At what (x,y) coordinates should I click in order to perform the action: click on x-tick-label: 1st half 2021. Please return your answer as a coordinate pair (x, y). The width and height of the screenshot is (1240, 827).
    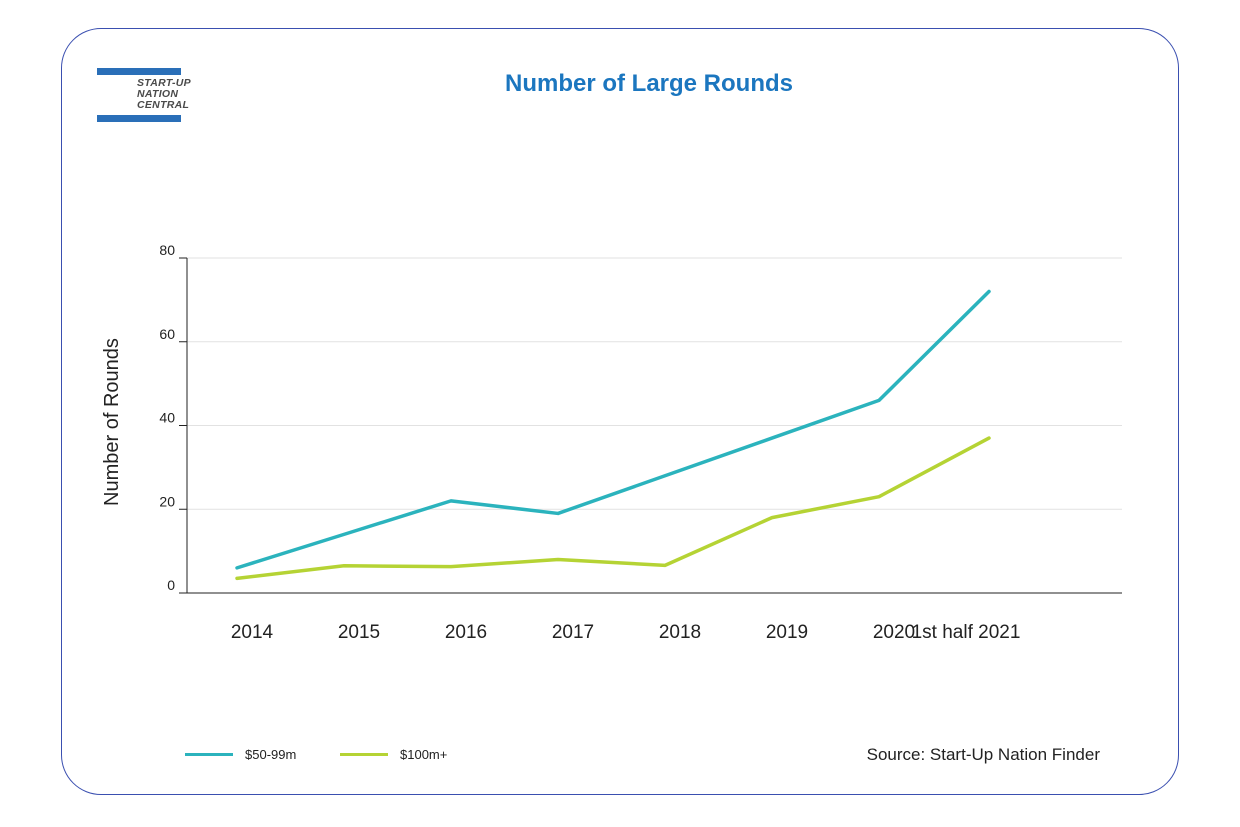
    Looking at the image, I should click on (966, 632).